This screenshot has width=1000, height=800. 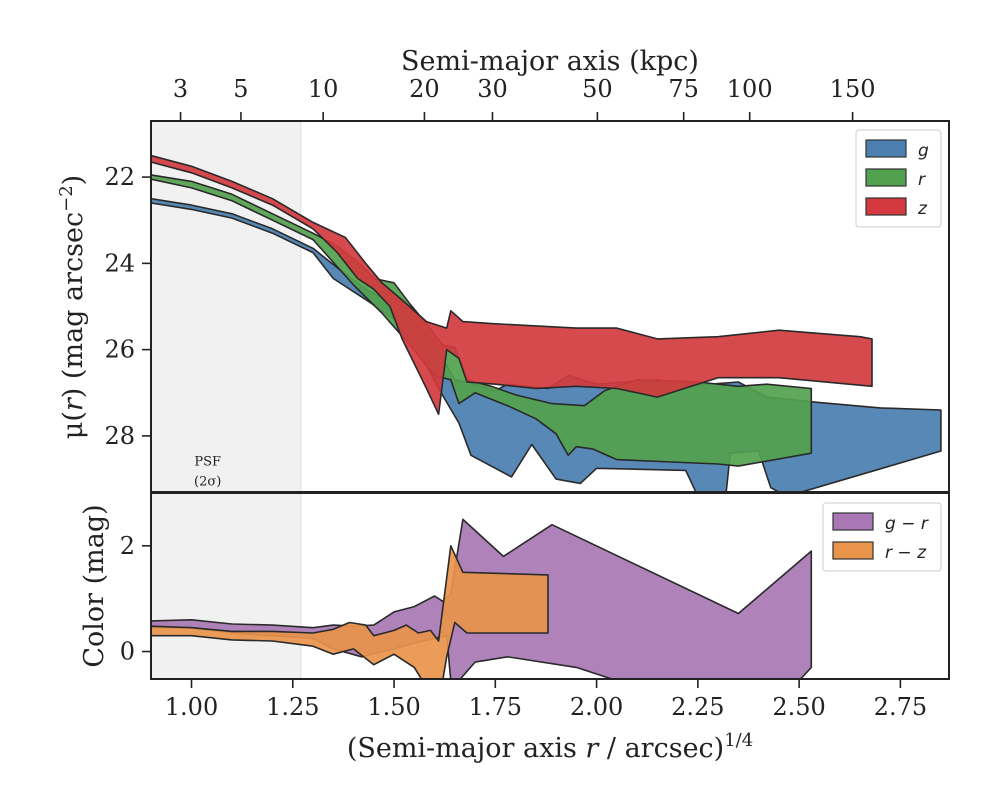 I want to click on psf-sigma-label: (2σ), so click(x=207, y=482).